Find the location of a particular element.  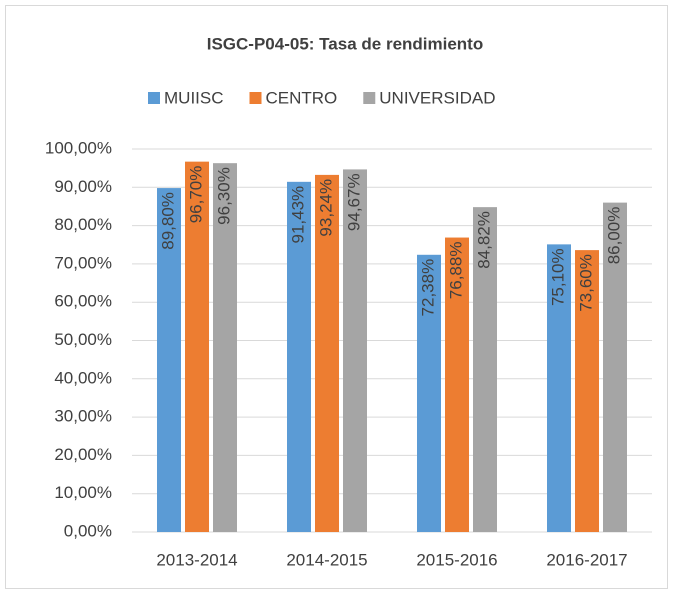

value-label: 94,67% is located at coordinates (353, 202).